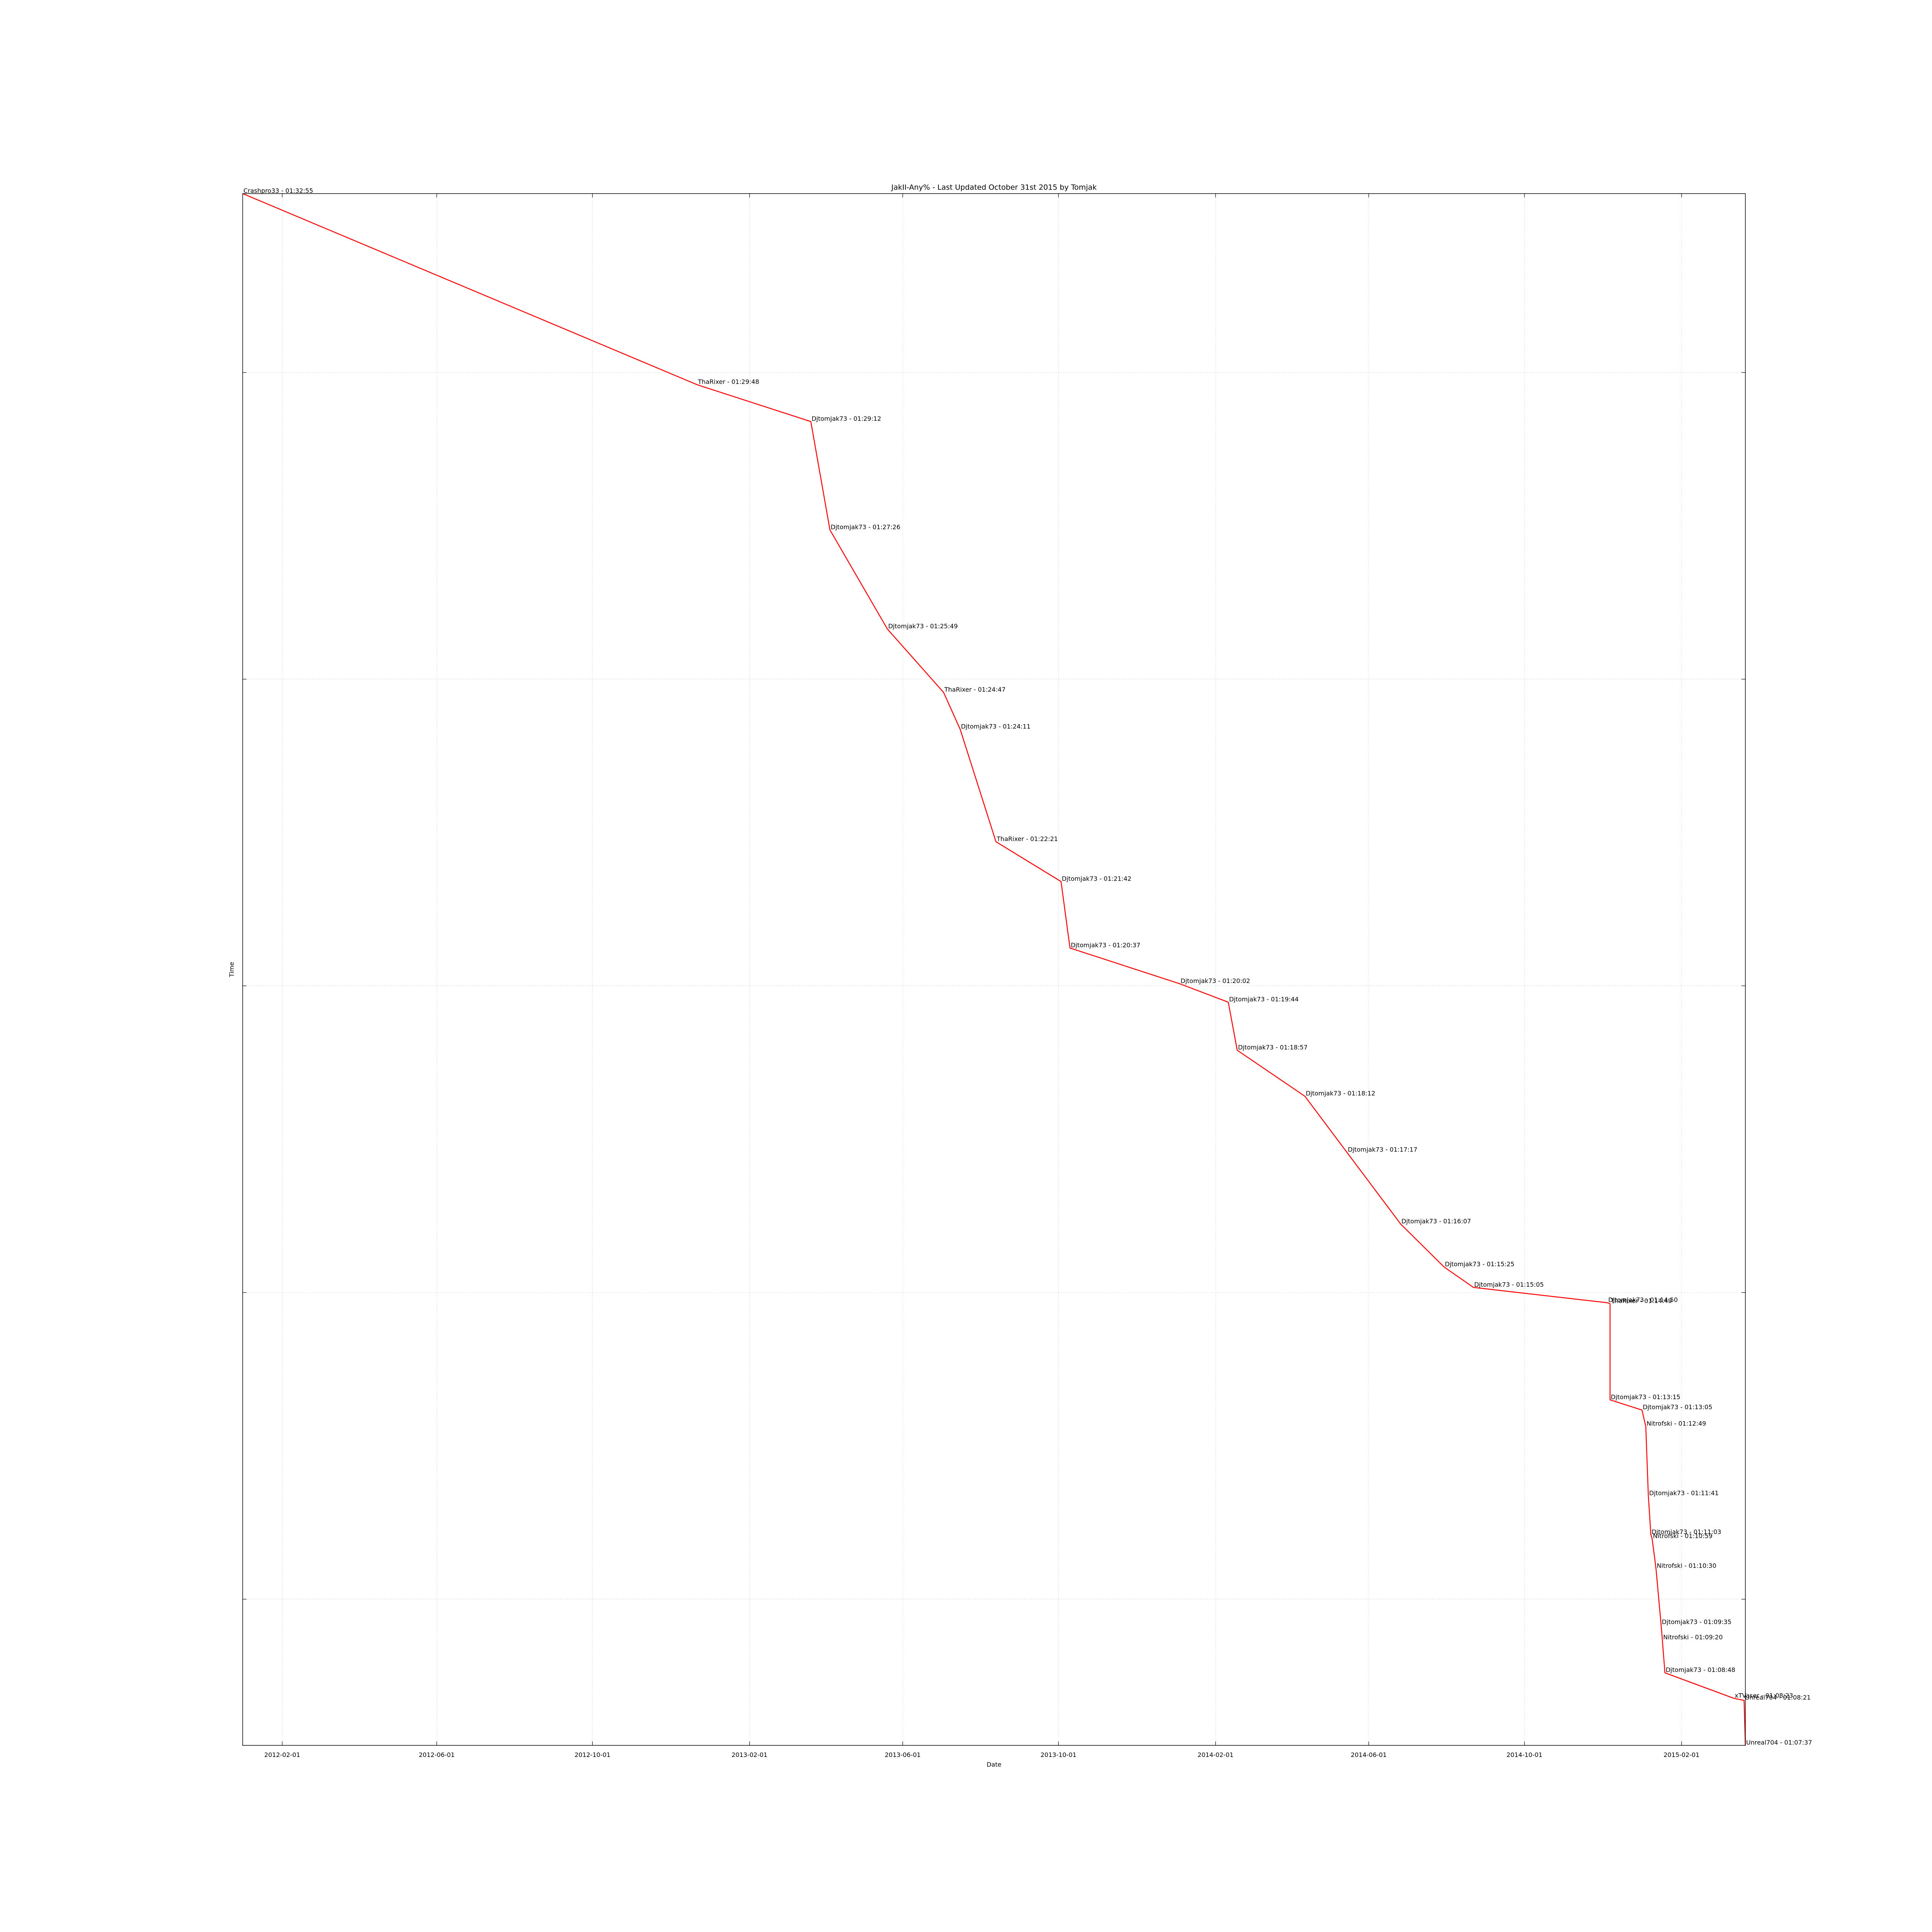 Image resolution: width=1932 pixels, height=1932 pixels. Describe the element at coordinates (1693, 1638) in the screenshot. I see `record-point-label: Nitrofski - 01:09:20` at that location.